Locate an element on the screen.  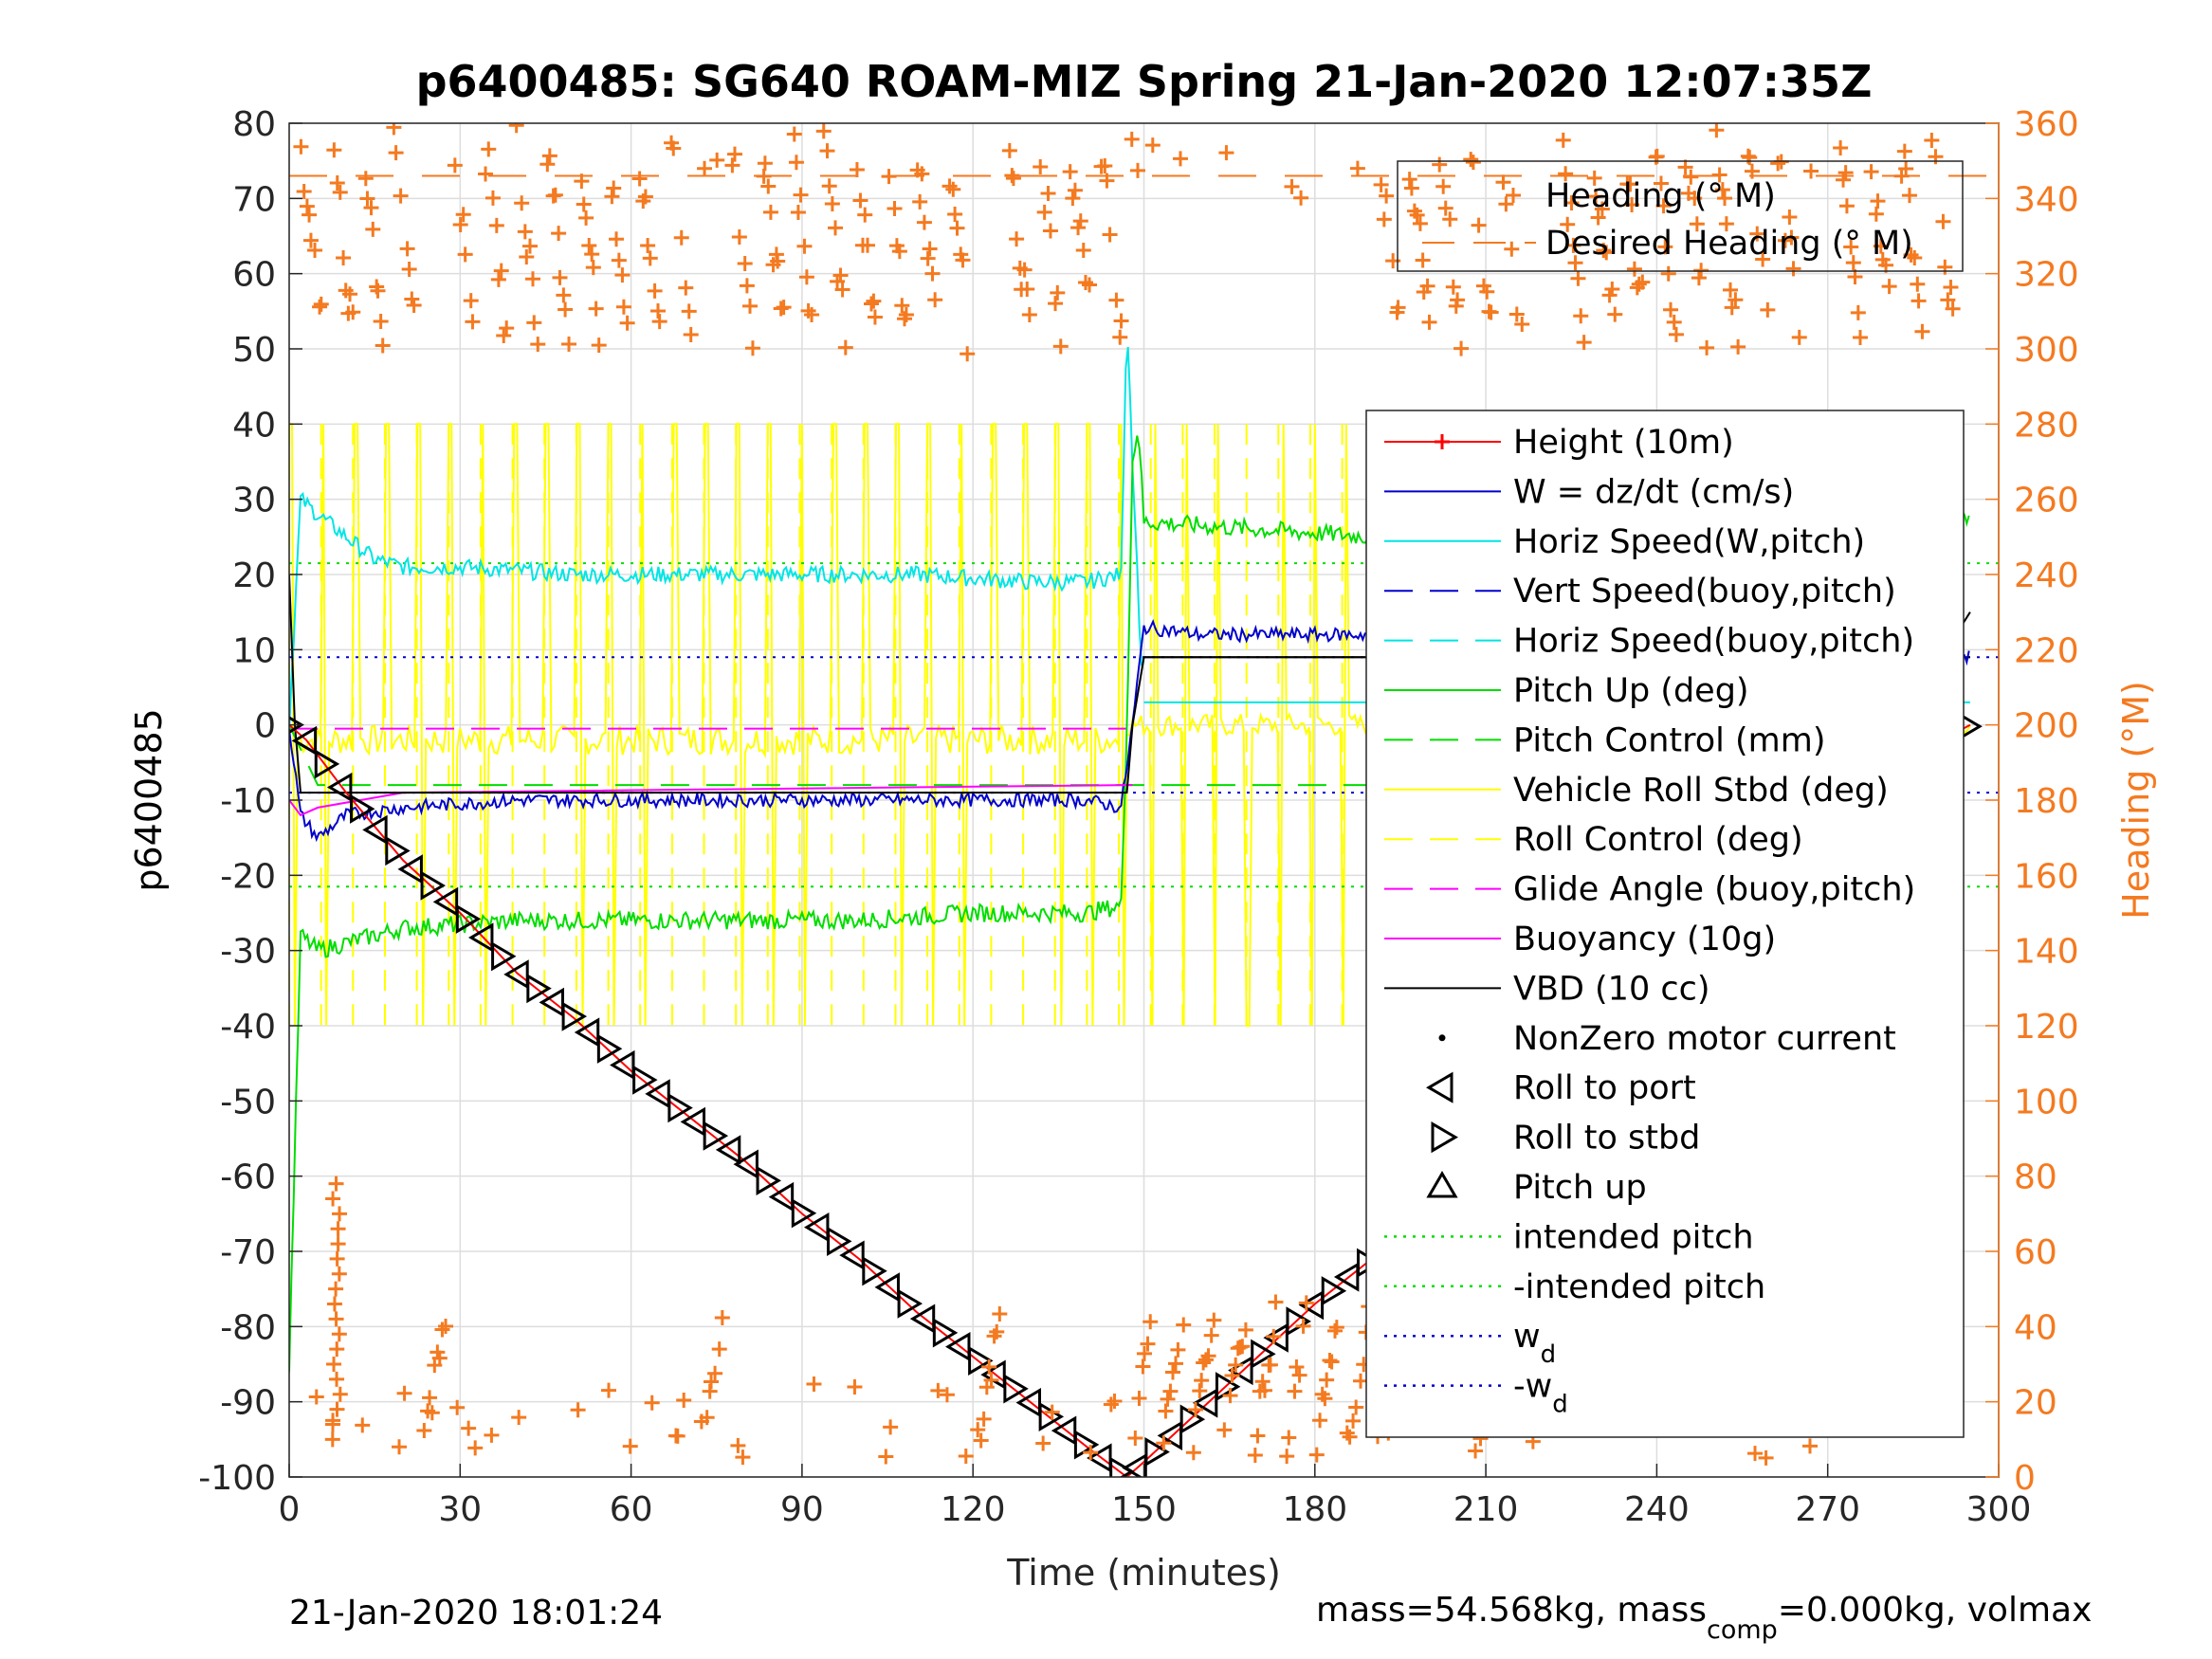
legend-main-label: Vert Speed(buoy,pitch) is located at coordinates (1704, 592).